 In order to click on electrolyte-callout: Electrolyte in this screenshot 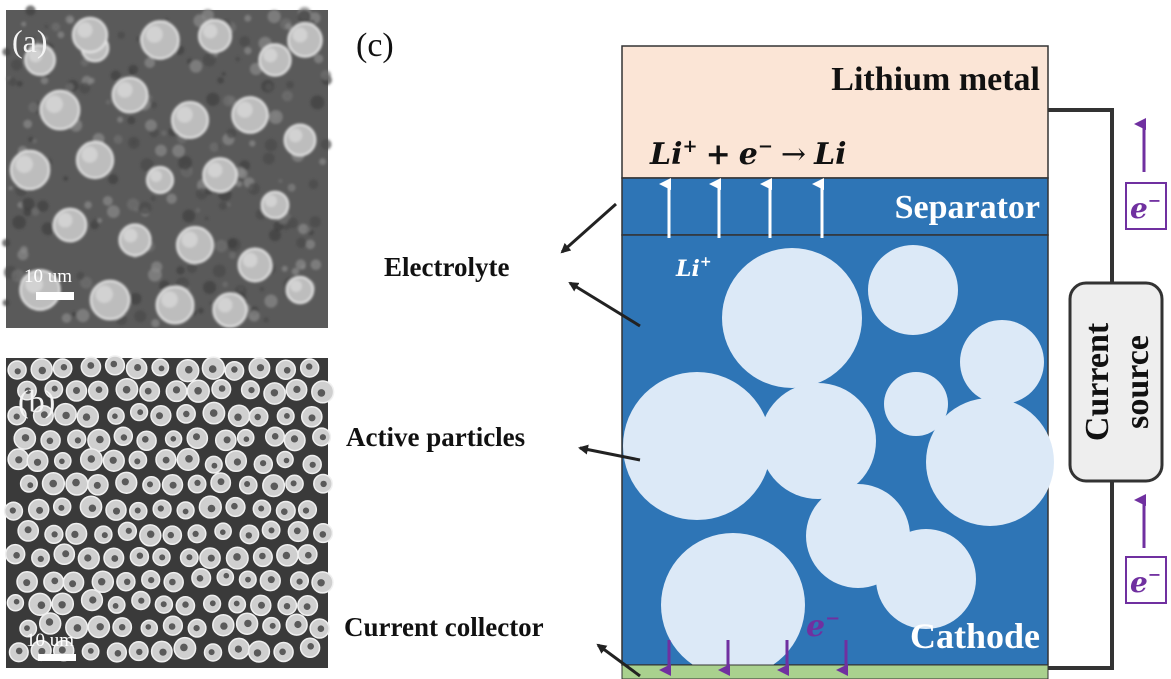, I will do `click(446, 267)`.